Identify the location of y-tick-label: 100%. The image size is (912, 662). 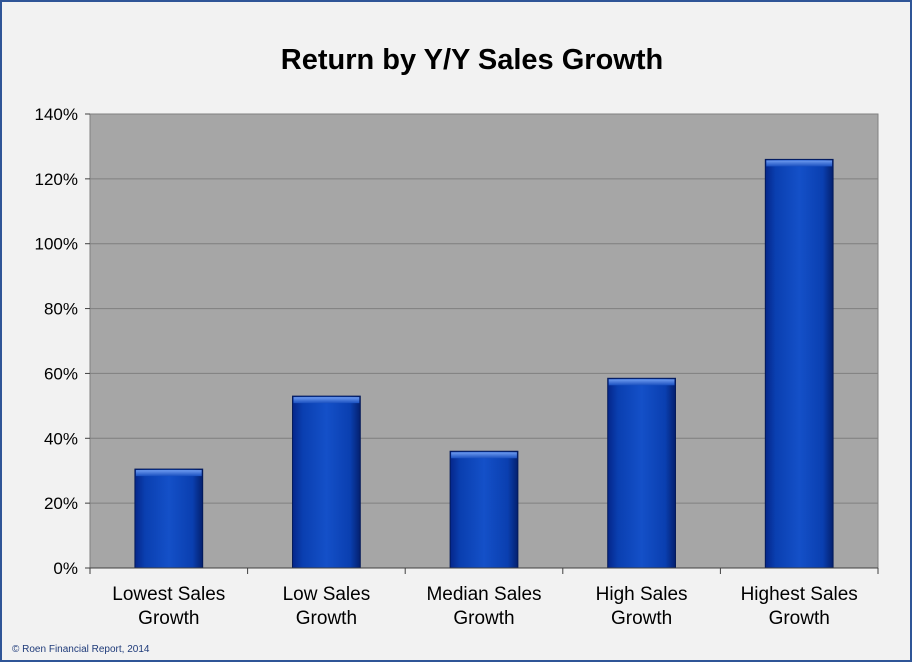
(56, 244).